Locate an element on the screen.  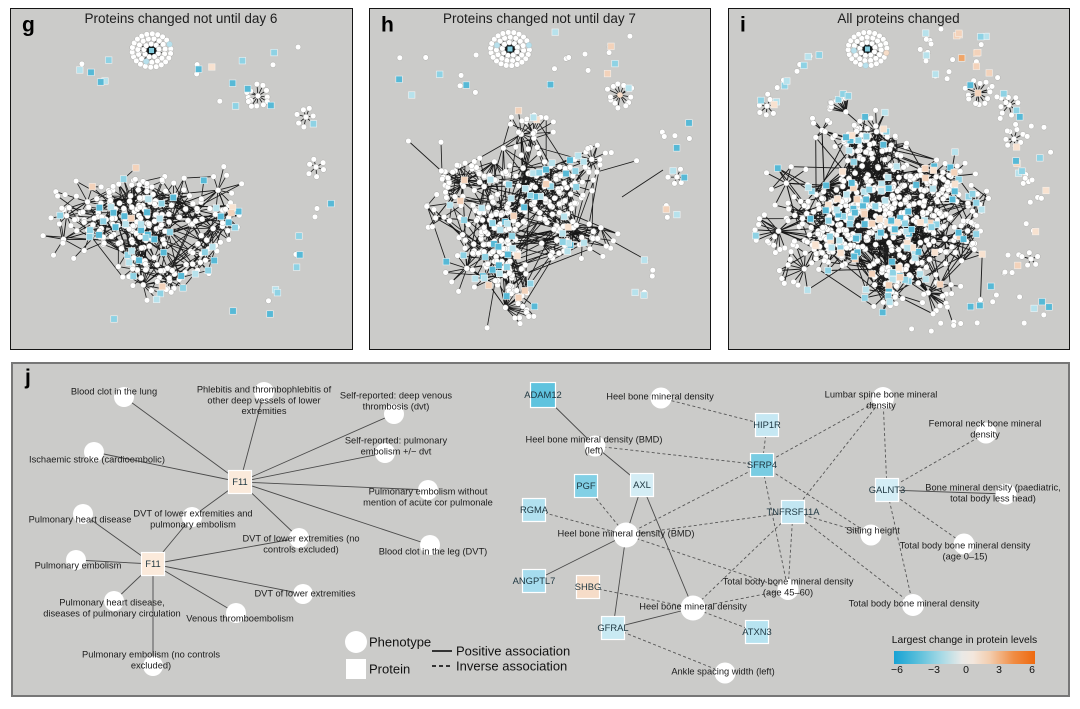
svg-text: GFRAL is located at coordinates (612, 627).